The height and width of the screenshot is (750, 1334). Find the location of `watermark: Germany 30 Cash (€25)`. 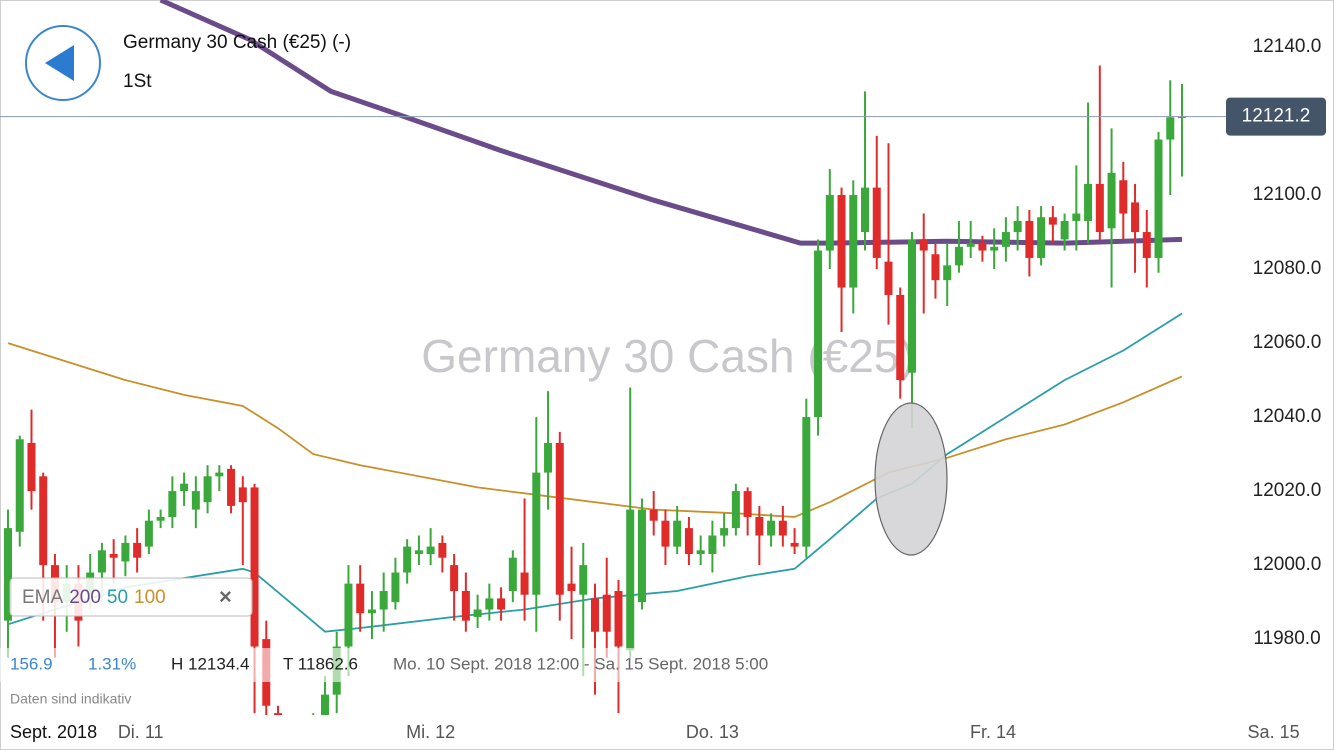

watermark: Germany 30 Cash (€25) is located at coordinates (667, 356).